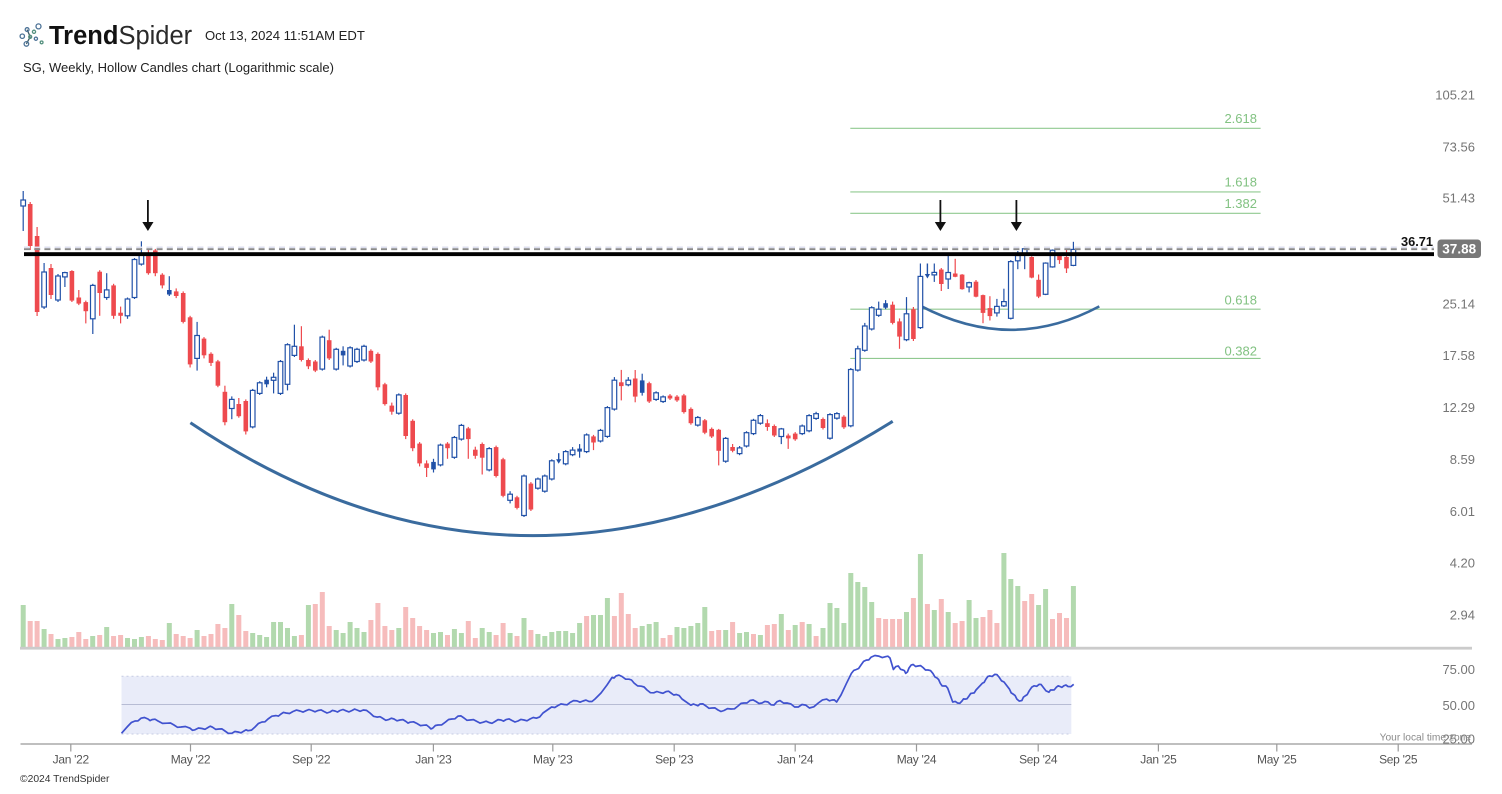  I want to click on svg-text: Jan '23, so click(433, 760).